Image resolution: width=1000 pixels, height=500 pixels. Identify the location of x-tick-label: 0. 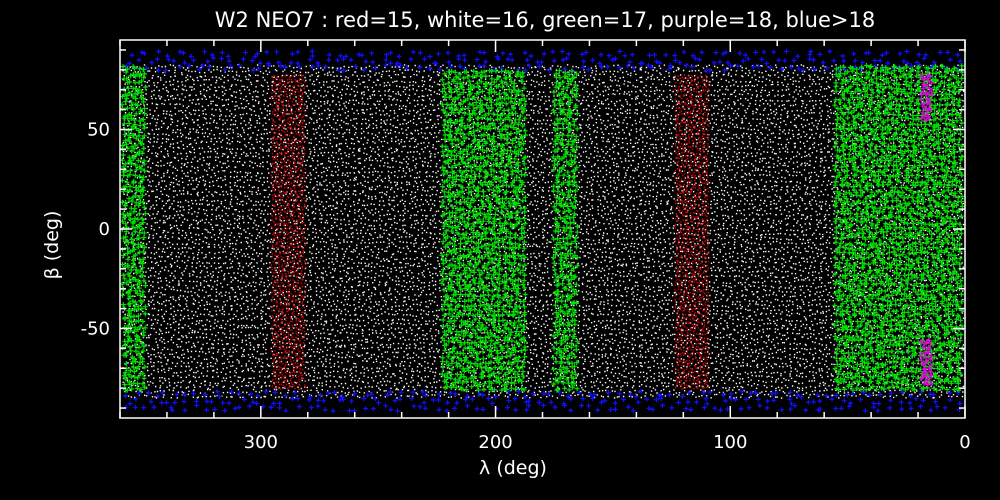
(964, 442).